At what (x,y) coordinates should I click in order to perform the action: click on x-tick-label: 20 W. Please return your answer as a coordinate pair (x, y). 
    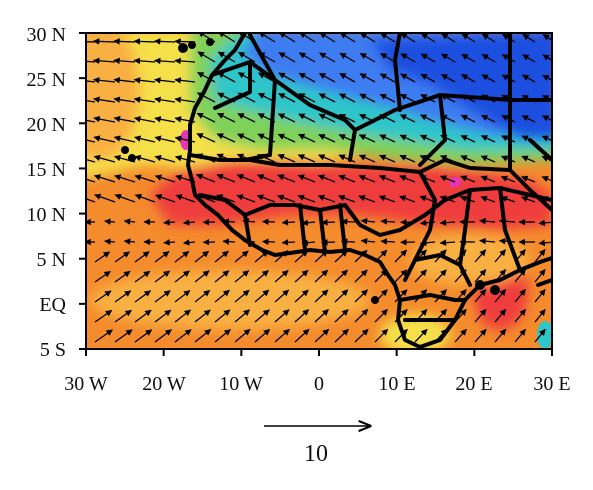
    Looking at the image, I should click on (164, 384).